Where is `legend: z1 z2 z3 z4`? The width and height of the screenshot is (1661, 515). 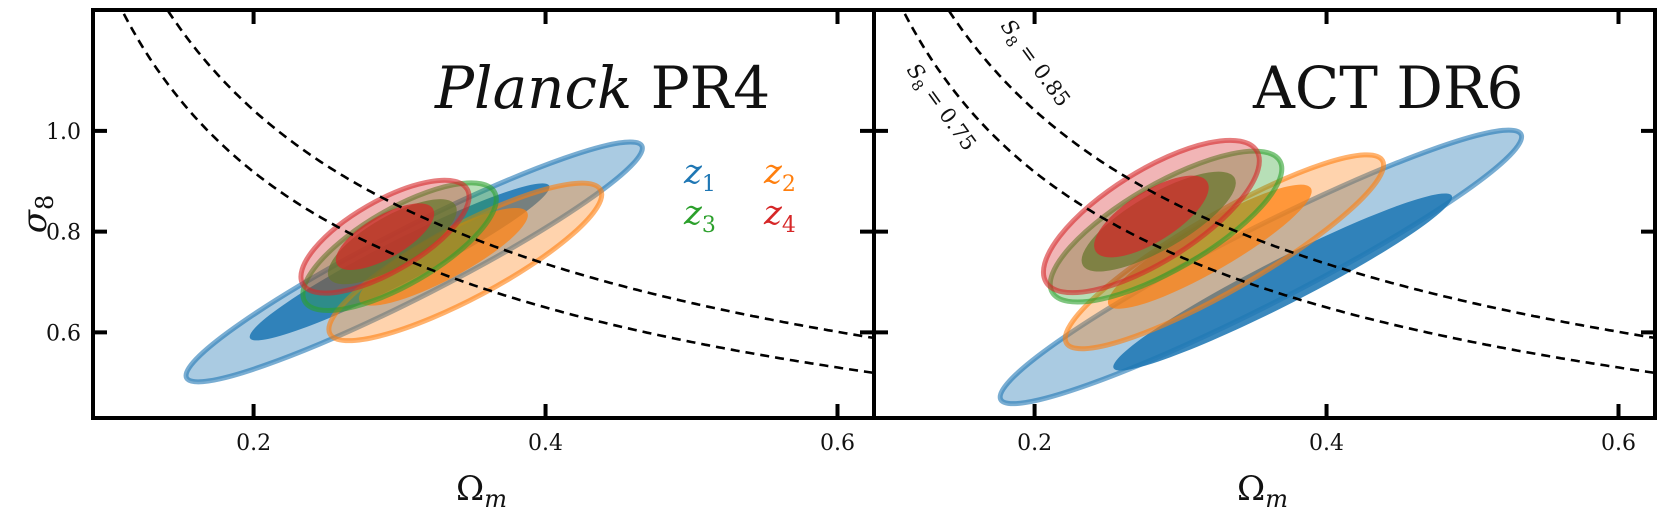 legend: z1 z2 z3 z4 is located at coordinates (739, 195).